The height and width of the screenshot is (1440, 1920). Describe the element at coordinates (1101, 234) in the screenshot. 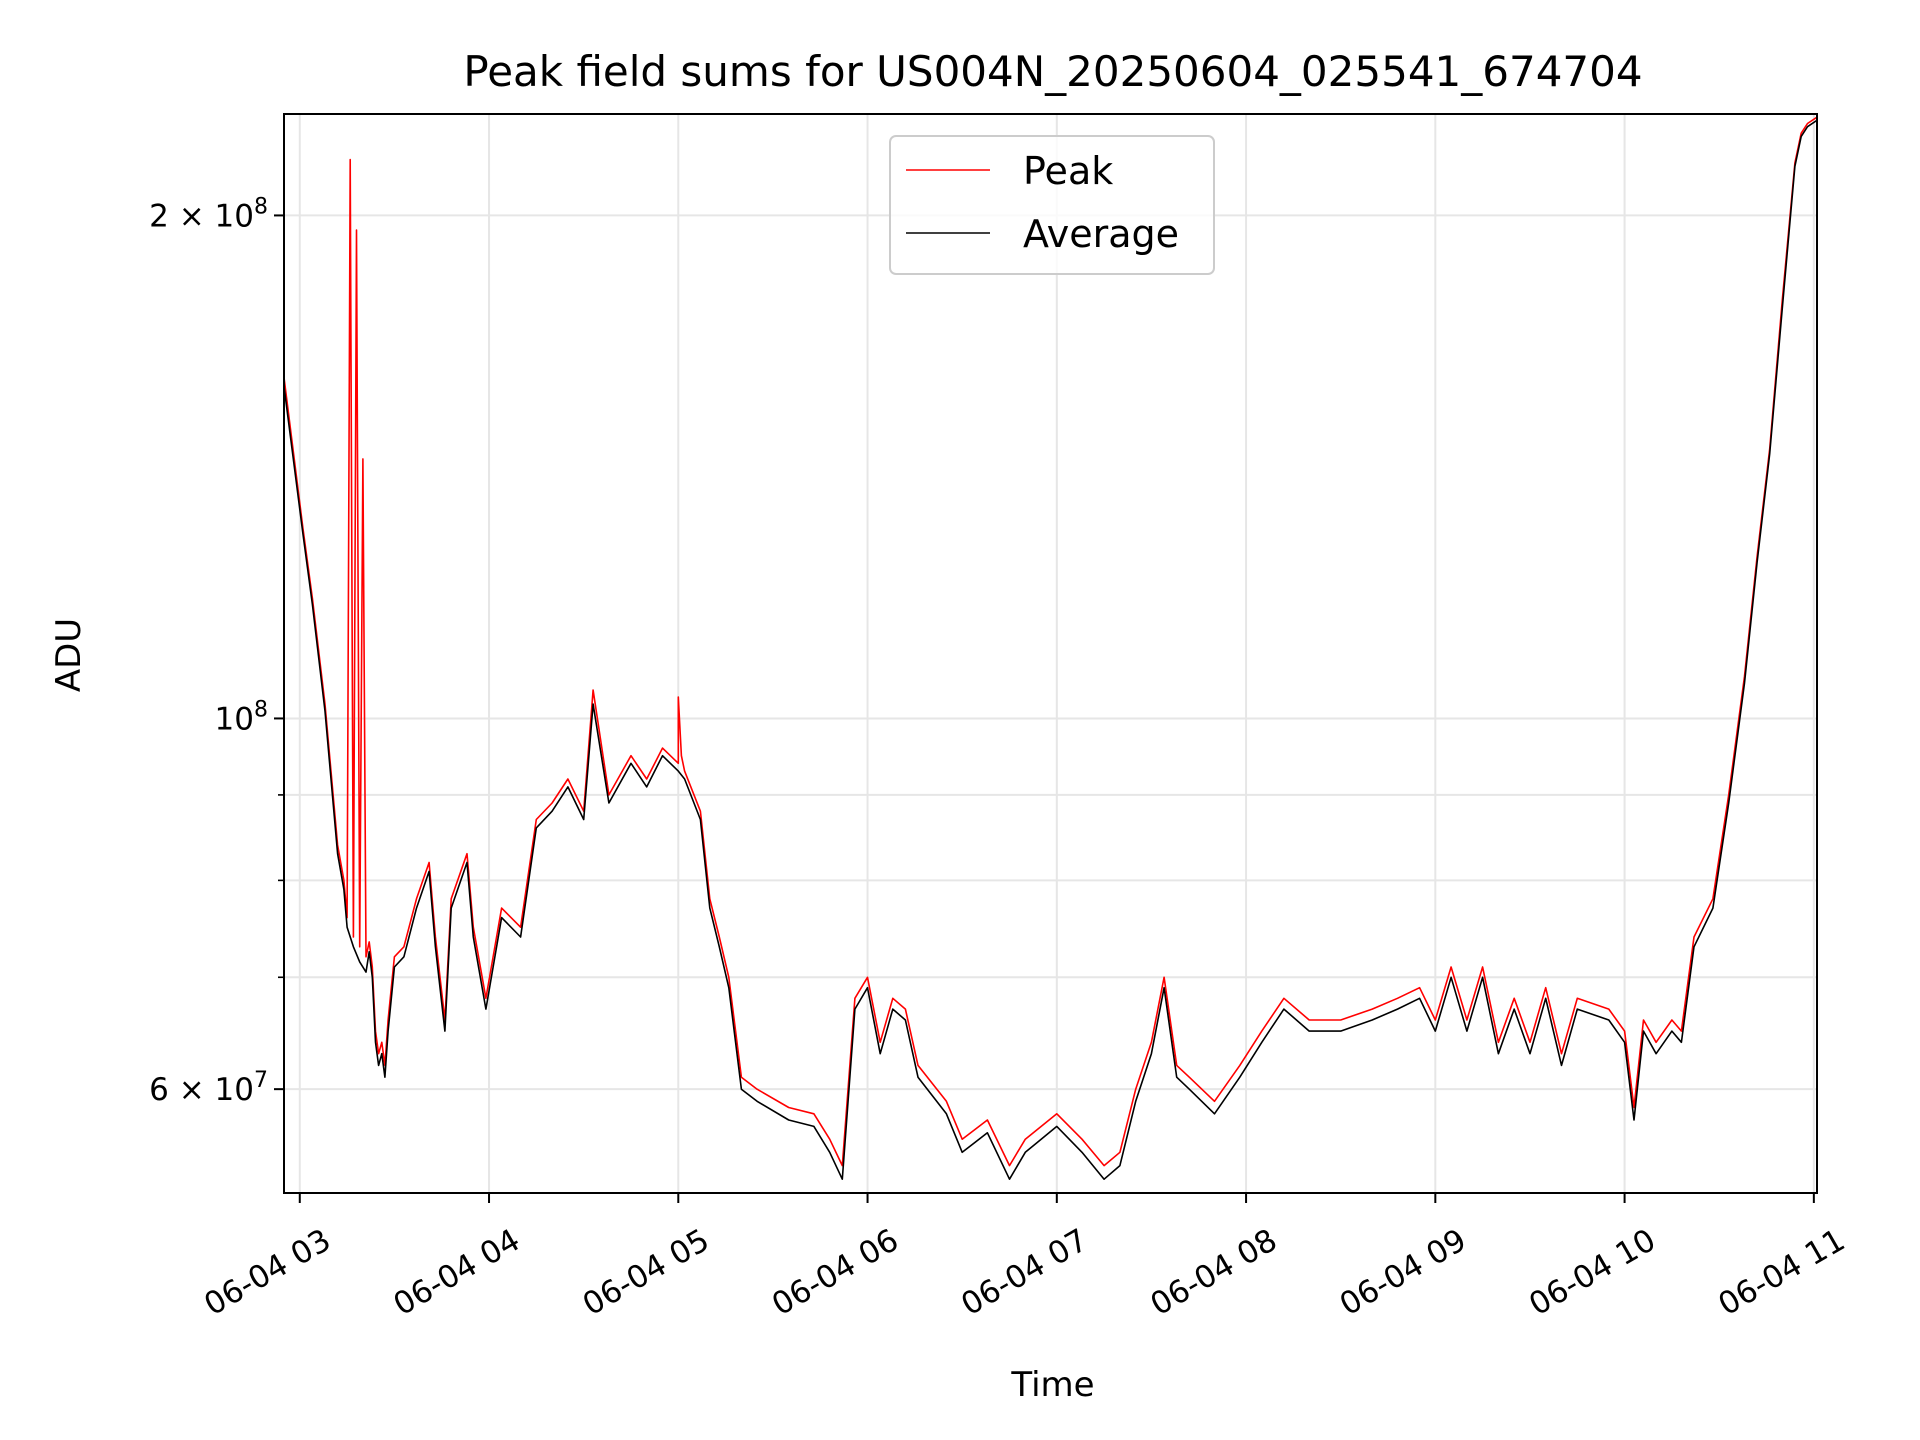

I see `legend-label-average: Average` at that location.